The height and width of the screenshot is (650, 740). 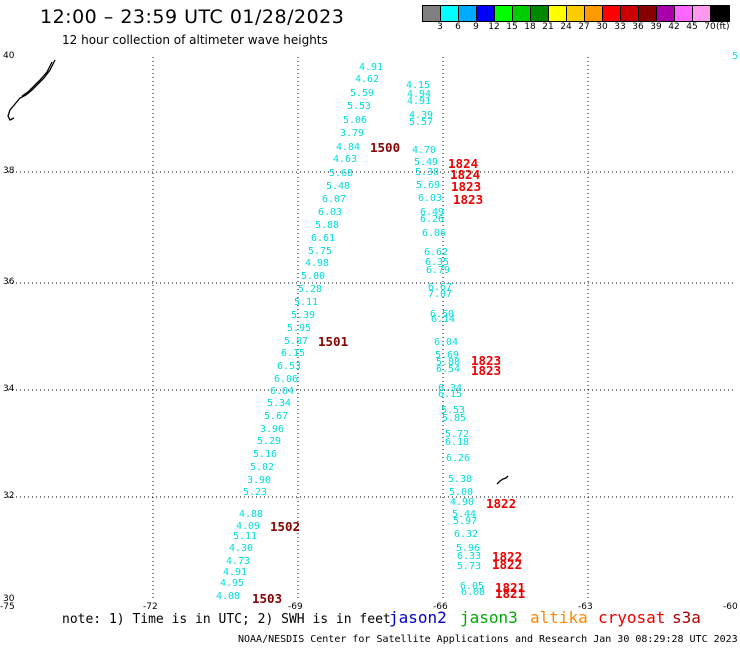 What do you see at coordinates (735, 56) in the screenshot?
I see `corner-label: 5` at bounding box center [735, 56].